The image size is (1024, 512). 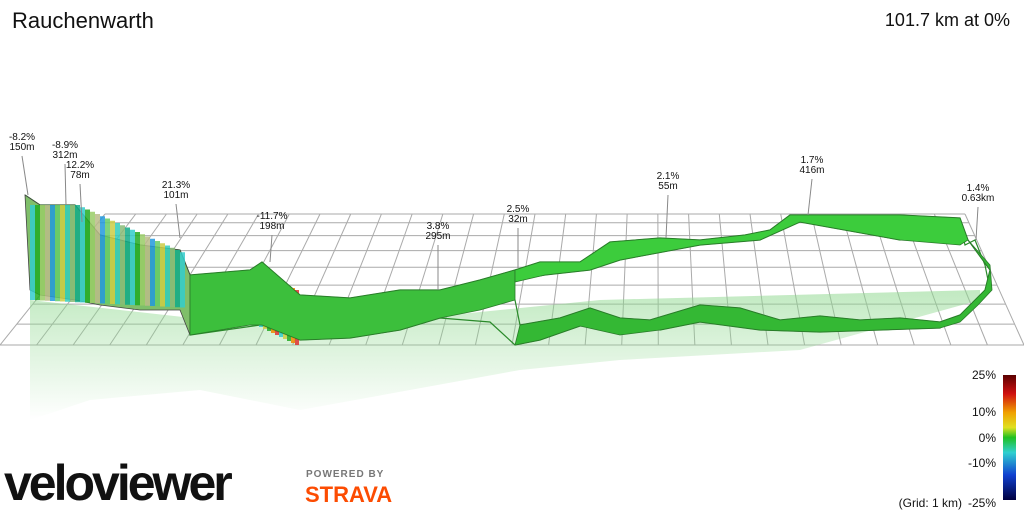 What do you see at coordinates (352, 301) in the screenshot?
I see `route-wall` at bounding box center [352, 301].